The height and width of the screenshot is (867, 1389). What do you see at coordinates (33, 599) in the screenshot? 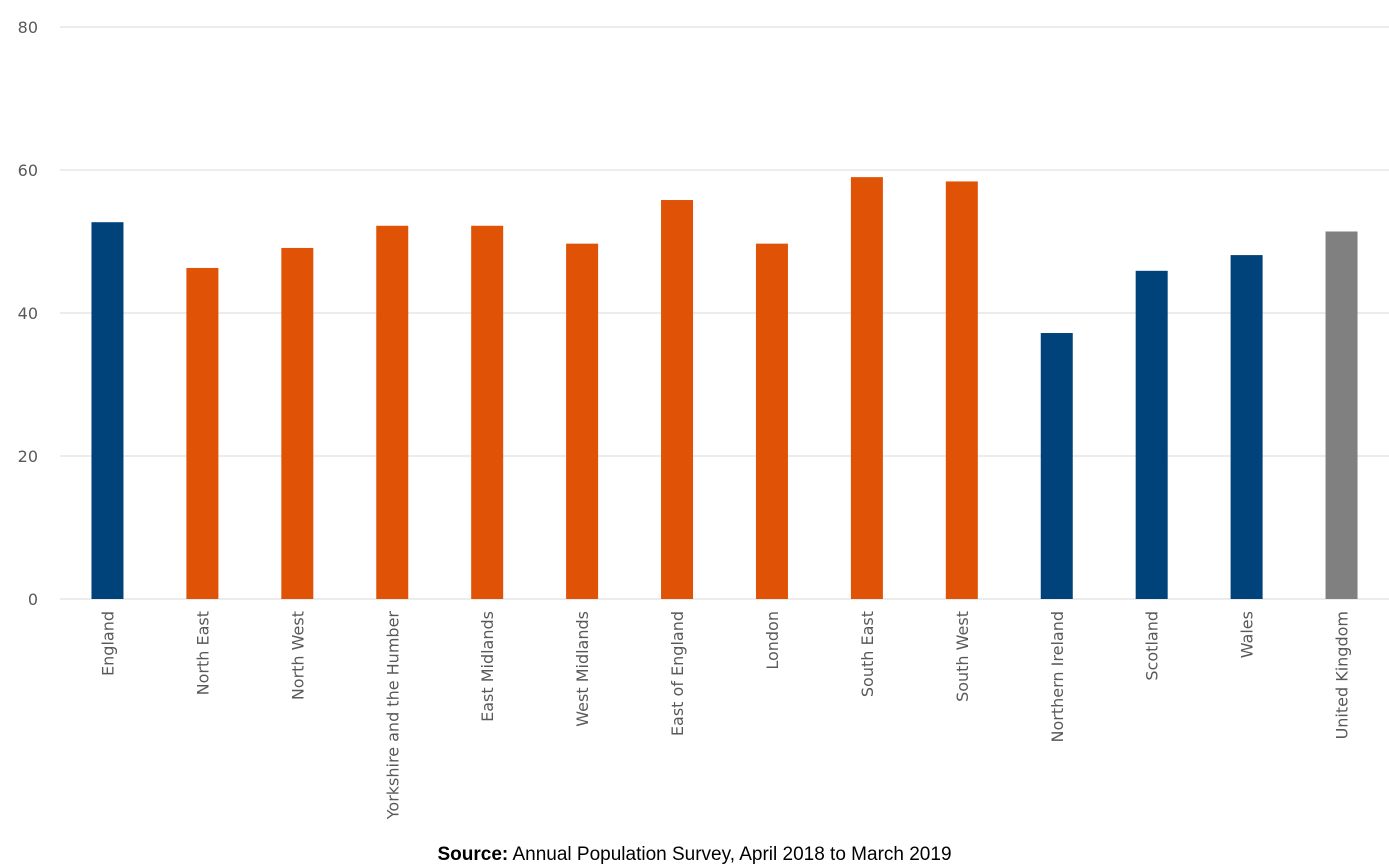
I see `y-tick-label: 0` at bounding box center [33, 599].